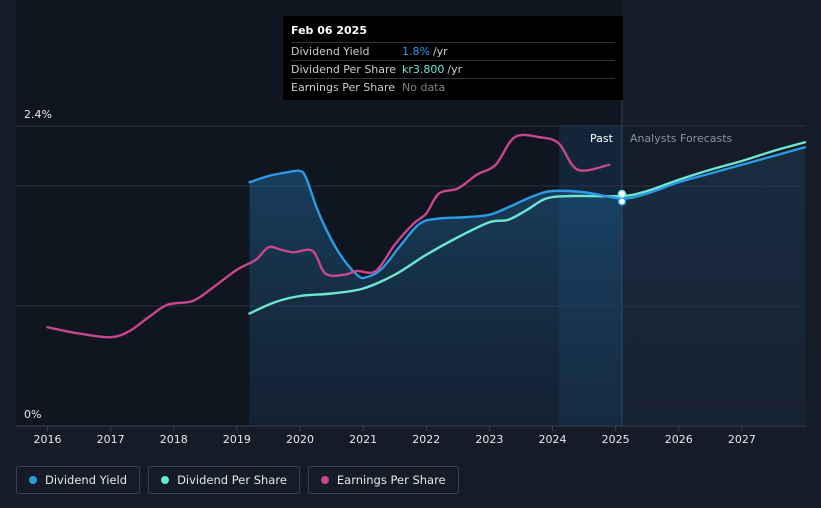  I want to click on legend-item-dividend-per-share: Dividend Per Share, so click(224, 480).